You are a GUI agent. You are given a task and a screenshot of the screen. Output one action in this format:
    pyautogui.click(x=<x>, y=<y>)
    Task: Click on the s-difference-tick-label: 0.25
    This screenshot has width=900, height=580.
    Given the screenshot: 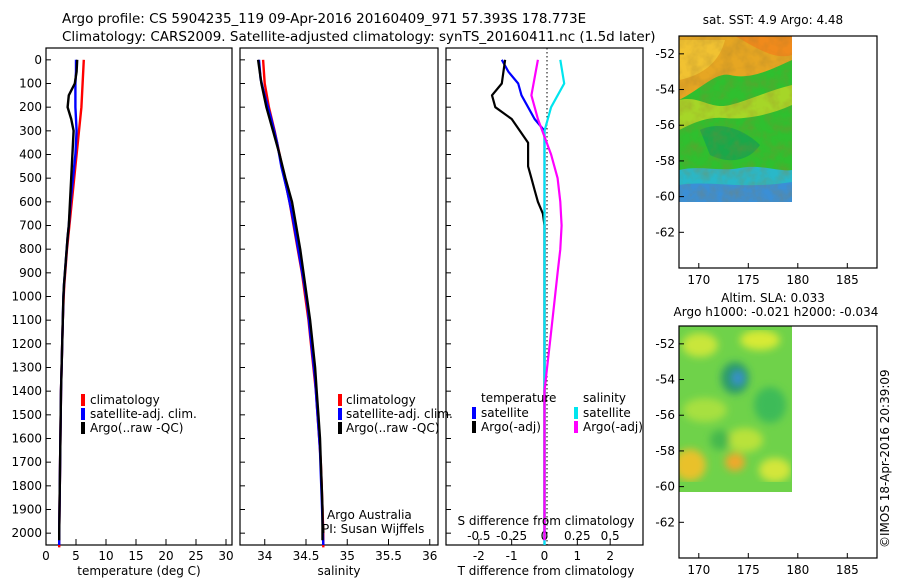 What is the action you would take?
    pyautogui.click(x=577, y=536)
    